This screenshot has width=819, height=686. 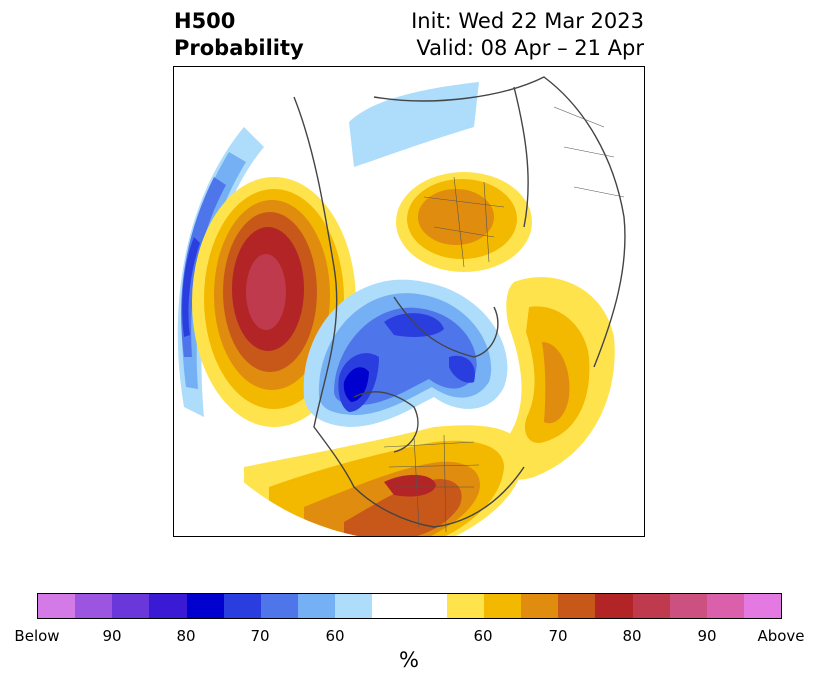 What do you see at coordinates (239, 35) in the screenshot?
I see `title-left: H500 Probability` at bounding box center [239, 35].